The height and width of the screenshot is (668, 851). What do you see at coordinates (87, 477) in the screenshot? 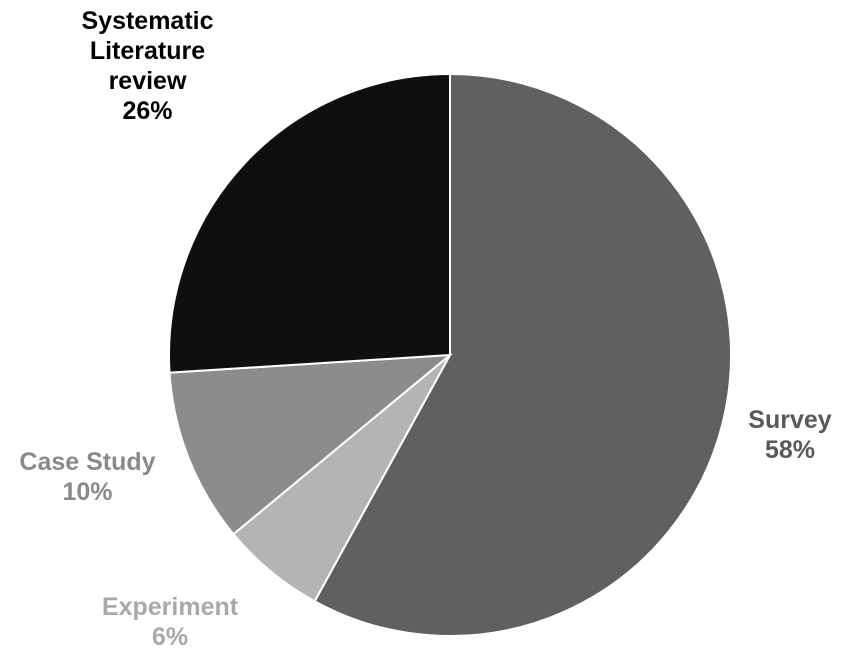
I see `slice-label-case-study: Case Study 10%` at bounding box center [87, 477].